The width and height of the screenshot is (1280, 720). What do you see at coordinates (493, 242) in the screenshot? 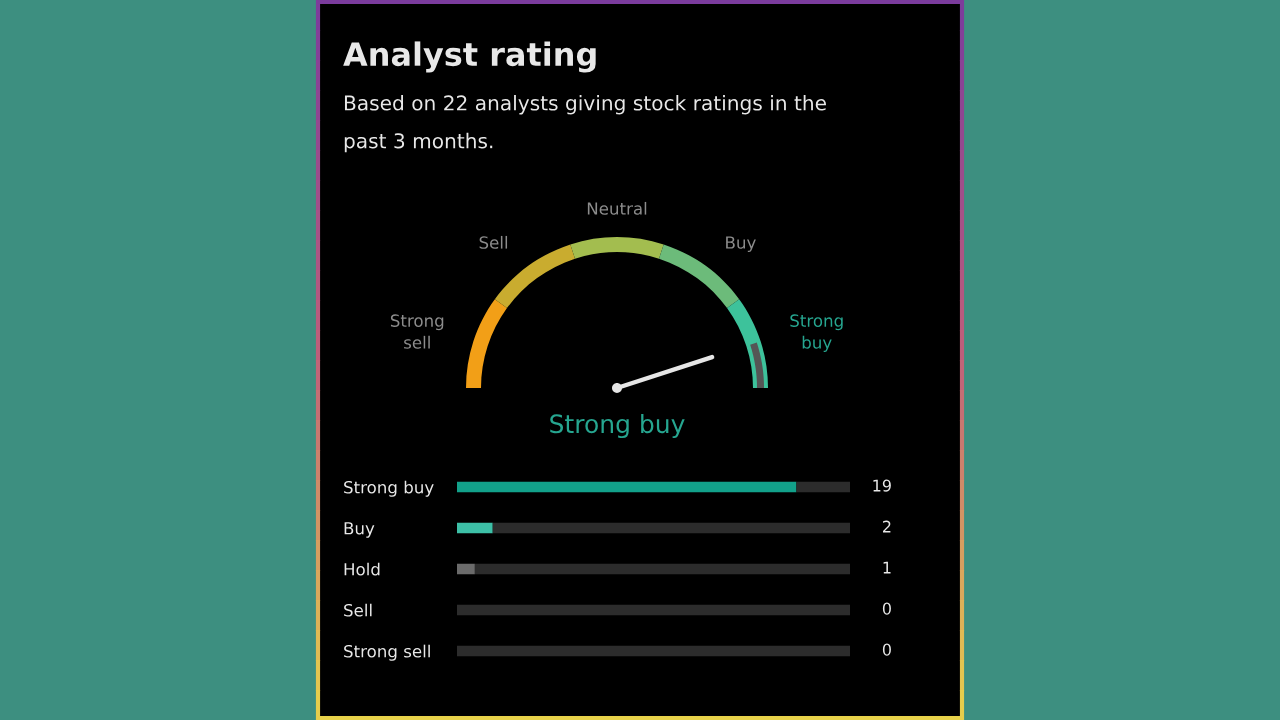
I see `slice-label: Sell` at bounding box center [493, 242].